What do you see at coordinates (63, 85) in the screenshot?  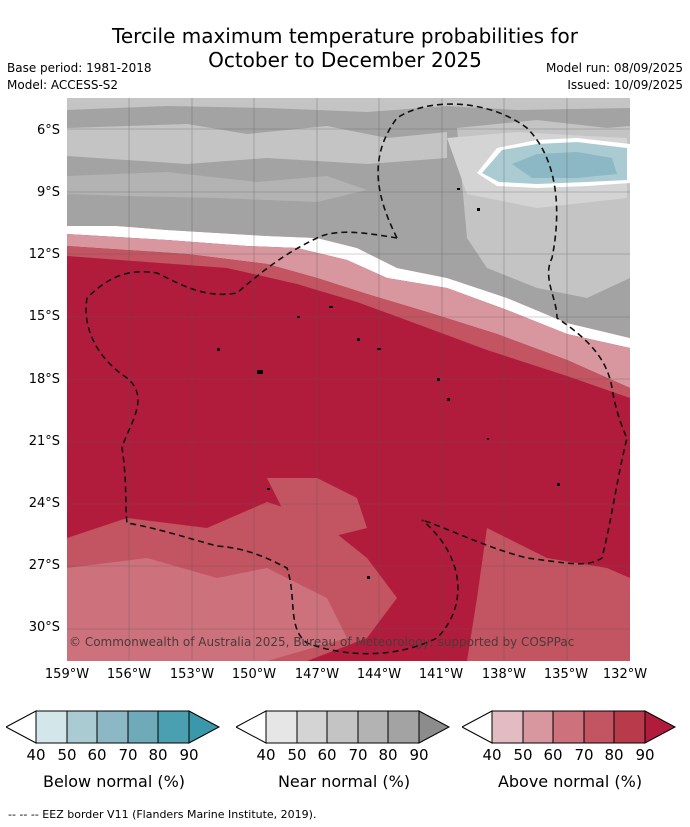 I see `model-name: Model: ACCESS-S2` at bounding box center [63, 85].